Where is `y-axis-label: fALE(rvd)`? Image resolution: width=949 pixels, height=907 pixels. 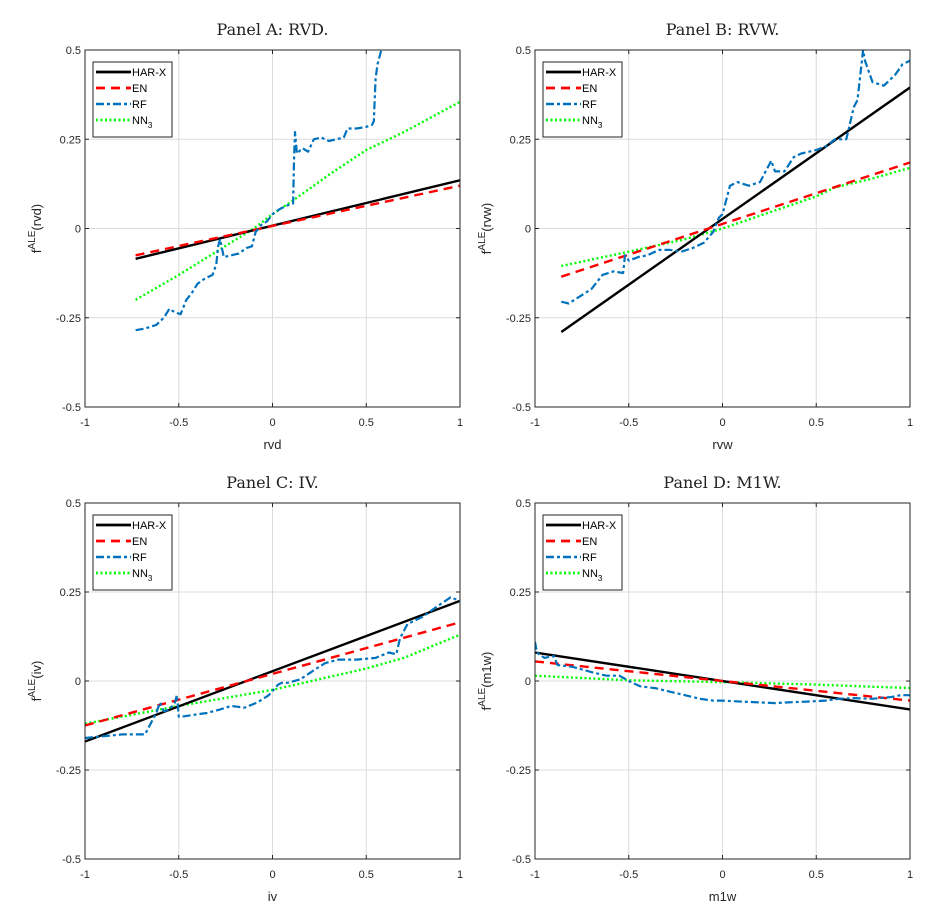
y-axis-label: fALE(rvd) is located at coordinates (35, 228).